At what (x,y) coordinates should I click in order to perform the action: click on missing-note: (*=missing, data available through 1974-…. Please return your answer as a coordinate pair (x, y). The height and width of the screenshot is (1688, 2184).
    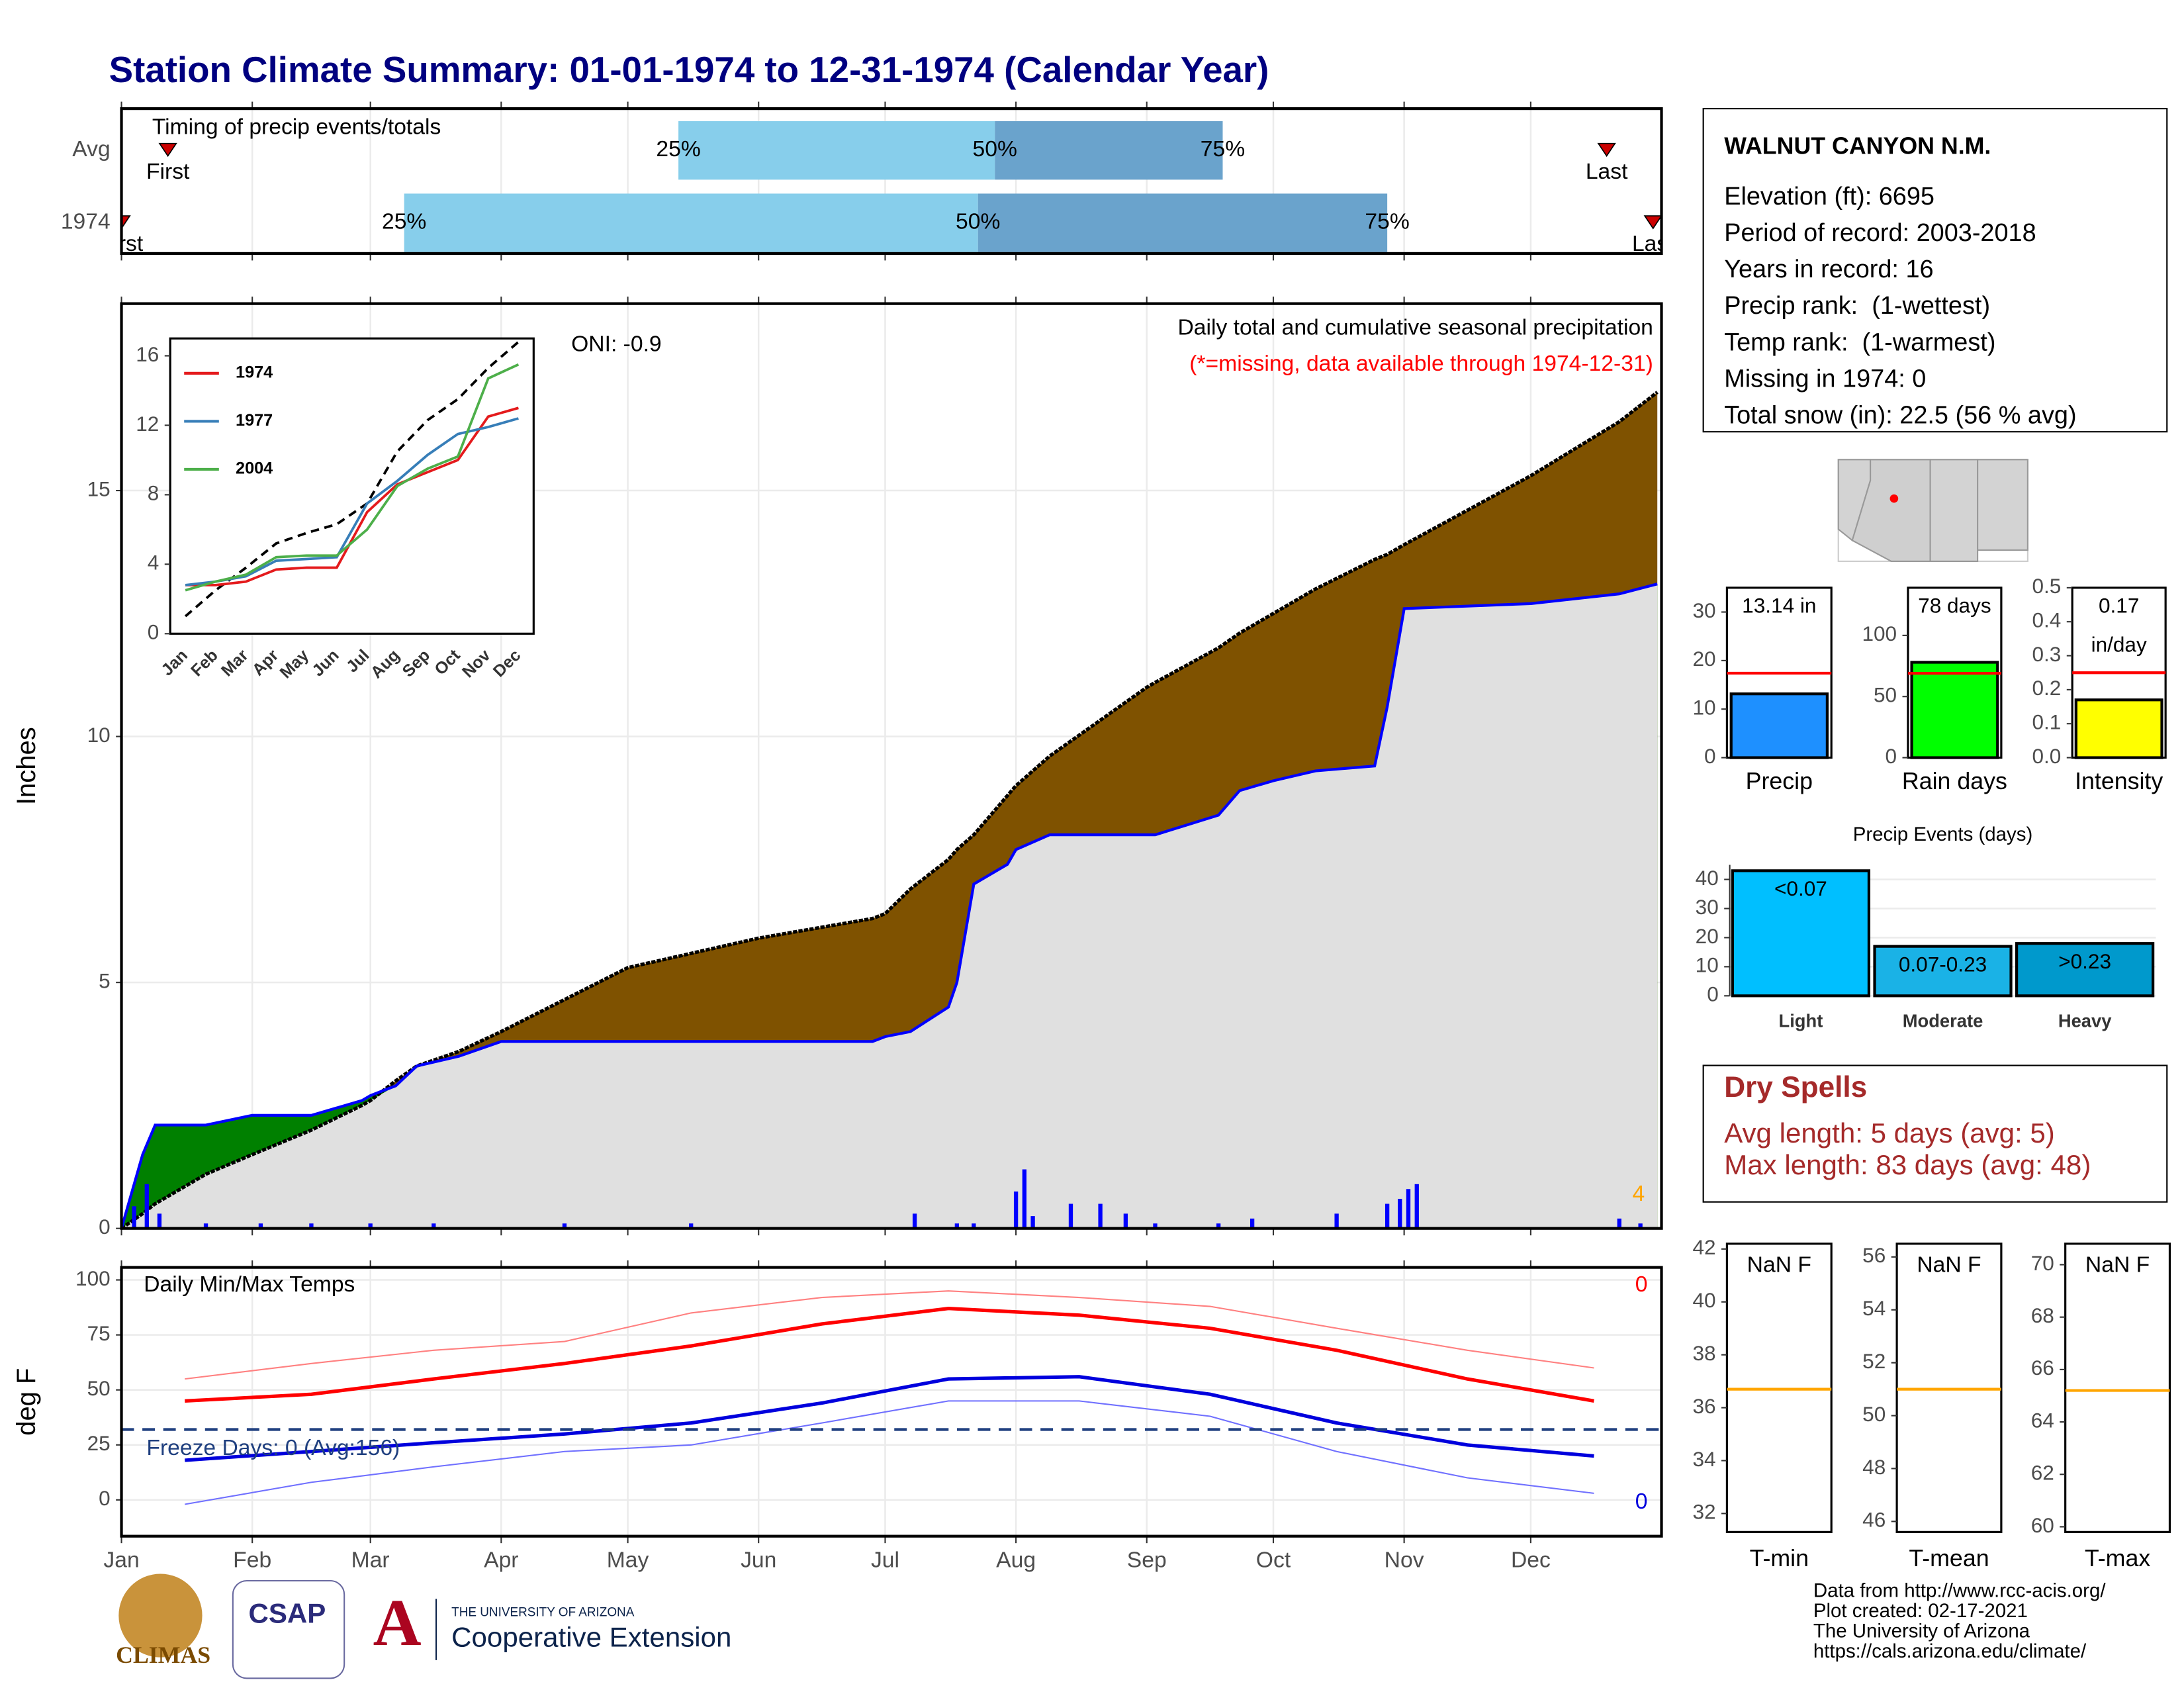
    Looking at the image, I should click on (1421, 364).